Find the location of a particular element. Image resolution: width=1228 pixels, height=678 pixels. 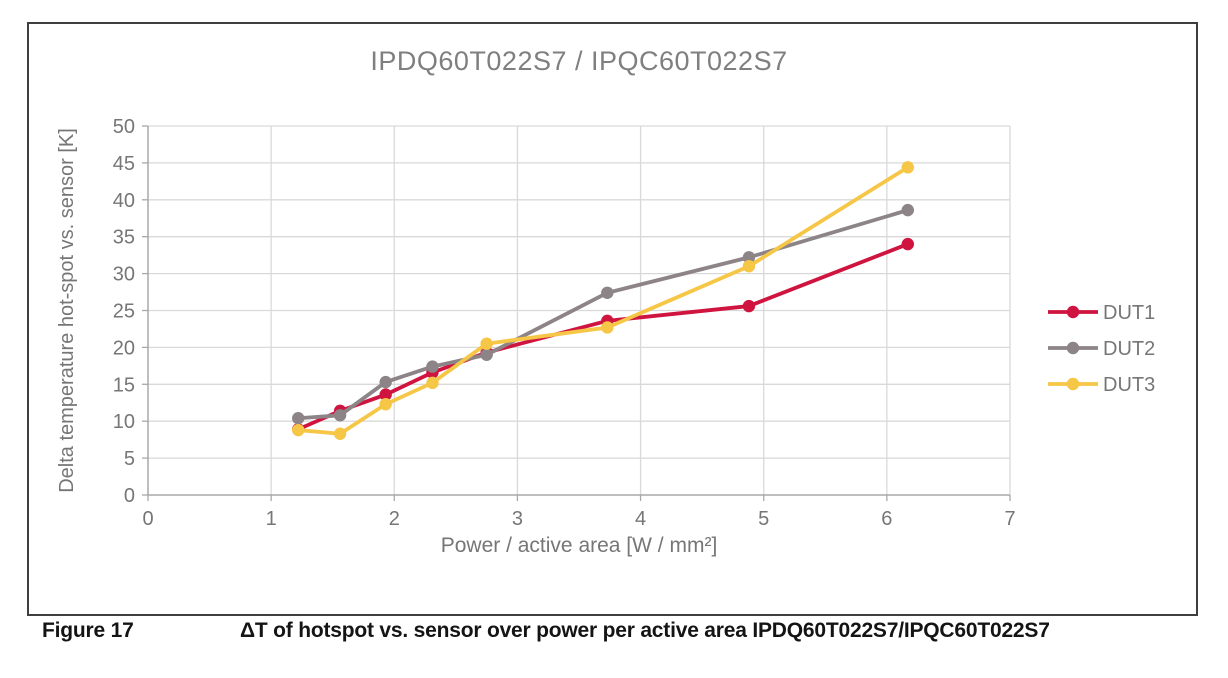

y-tick-label: 45 is located at coordinates (124, 164).